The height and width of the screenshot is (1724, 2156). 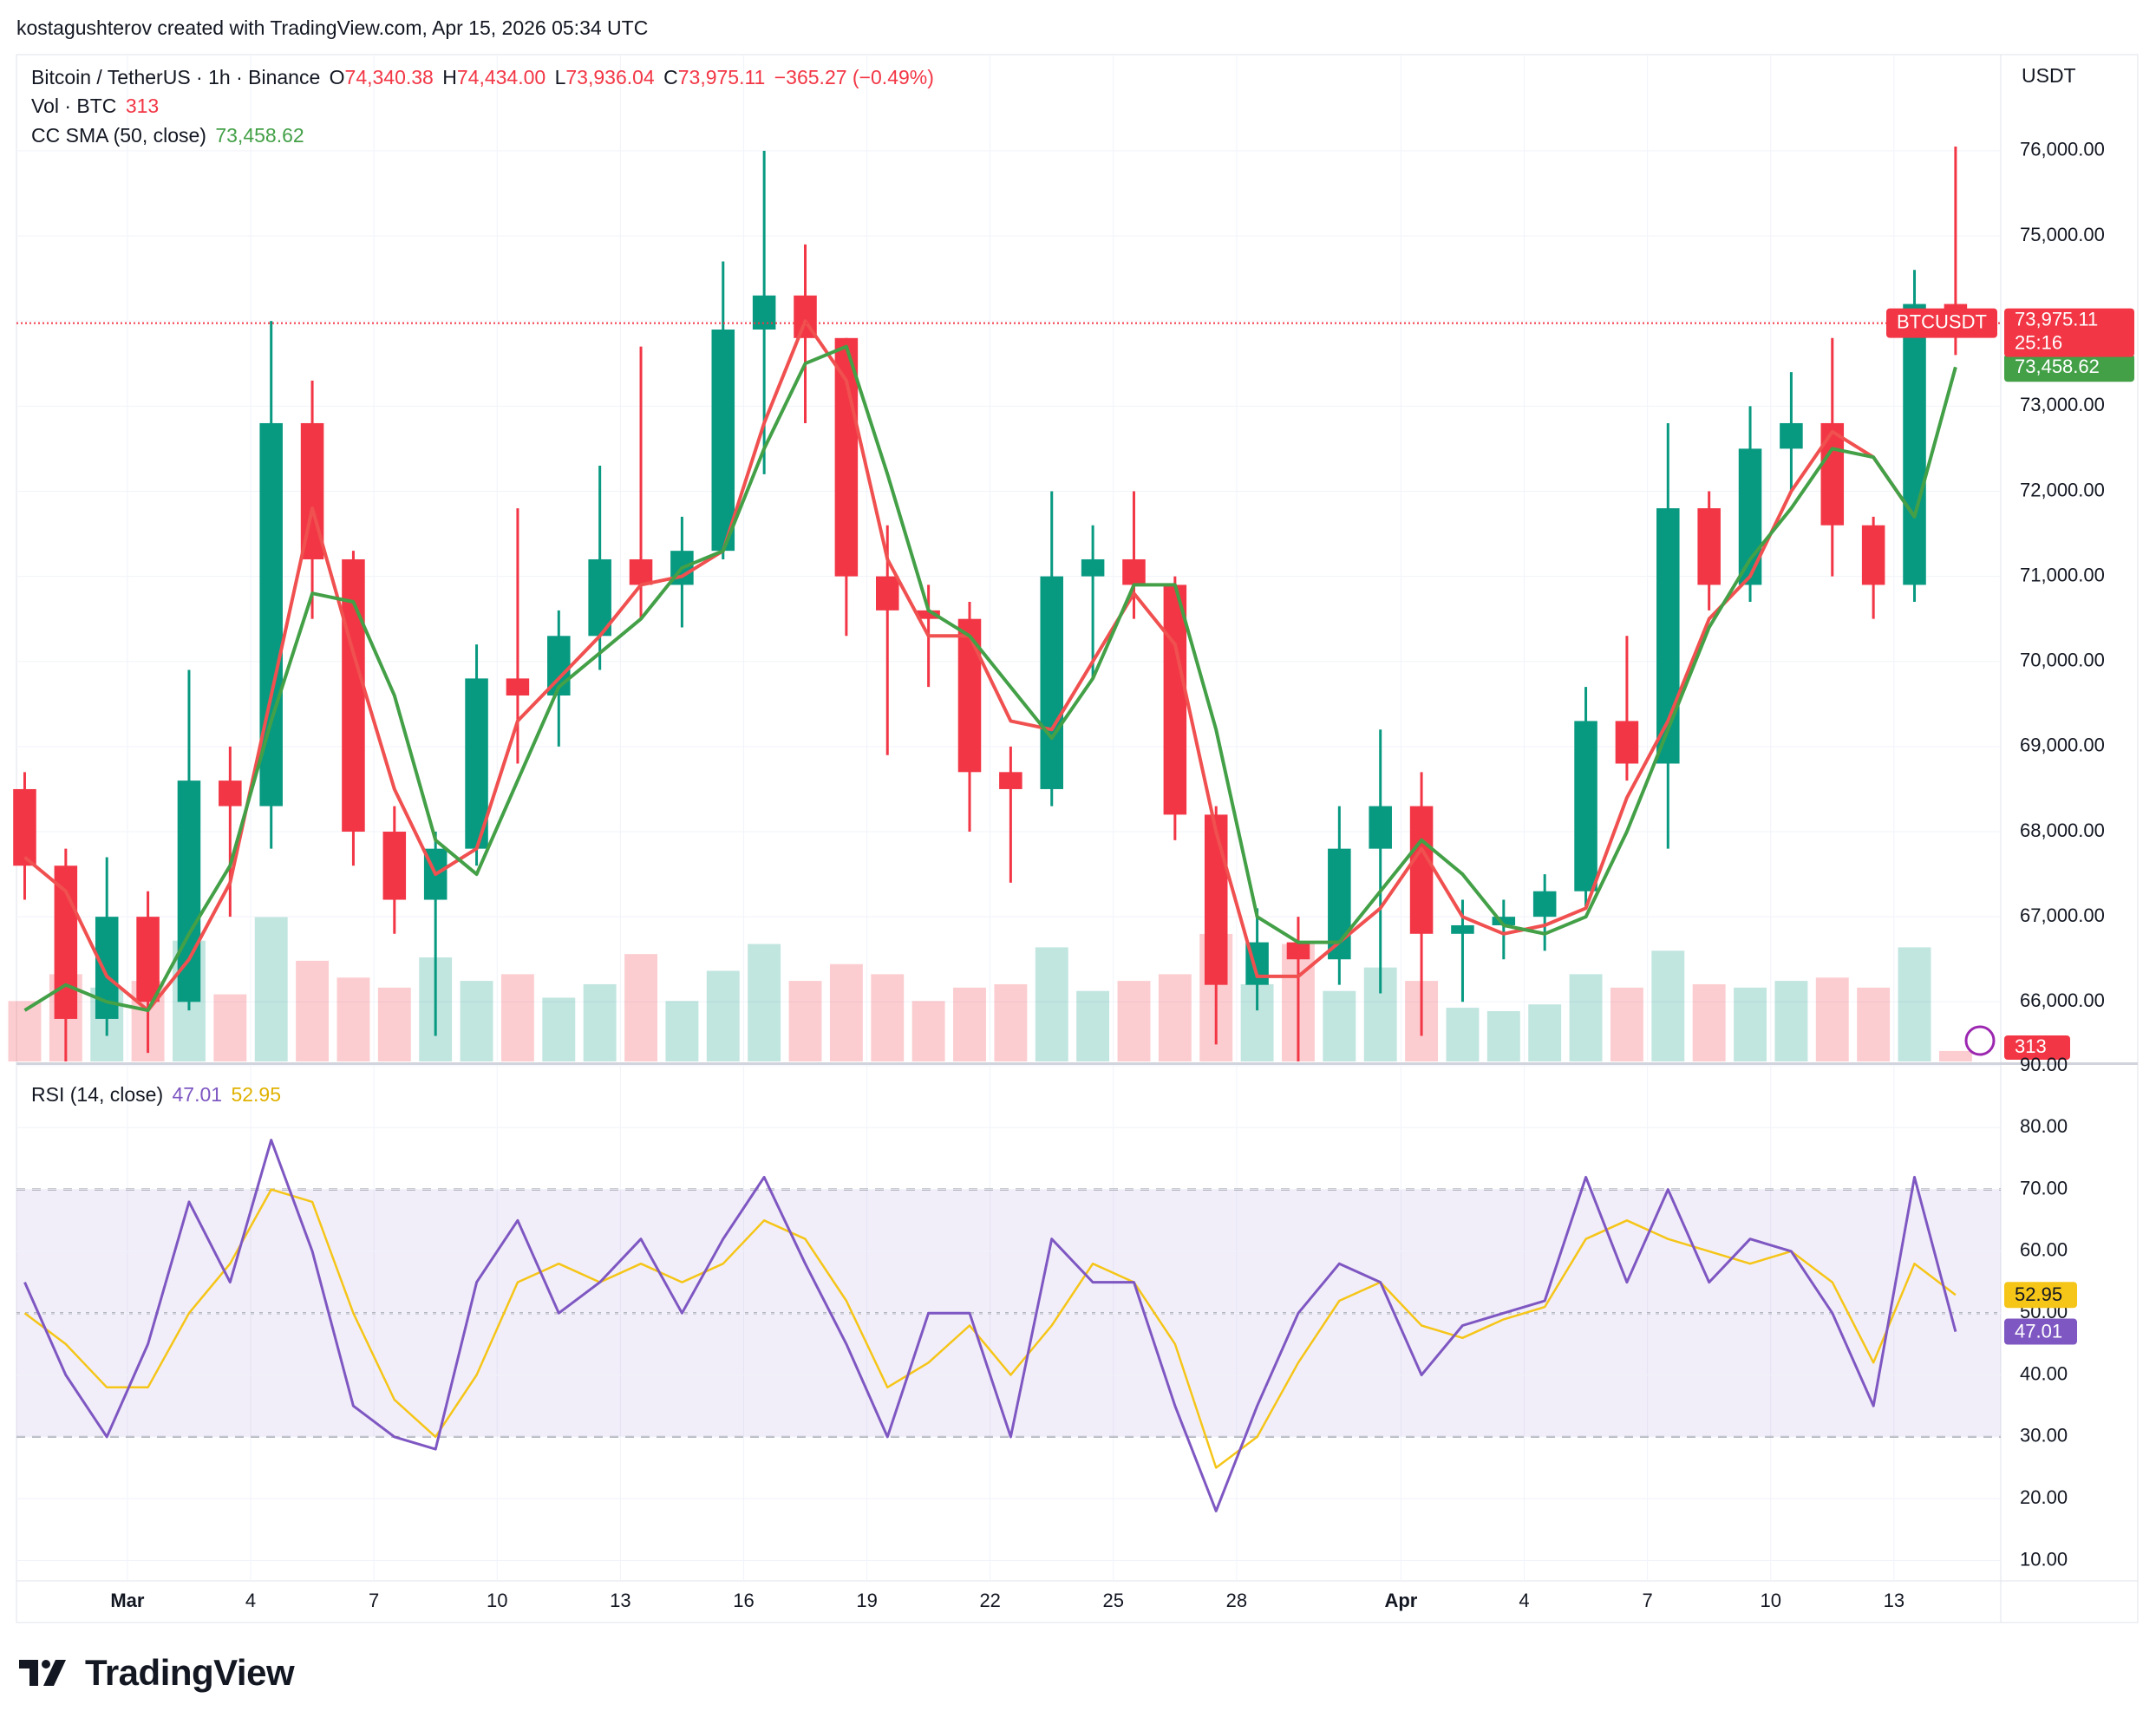 What do you see at coordinates (1237, 1600) in the screenshot?
I see `x-tick-label: 28` at bounding box center [1237, 1600].